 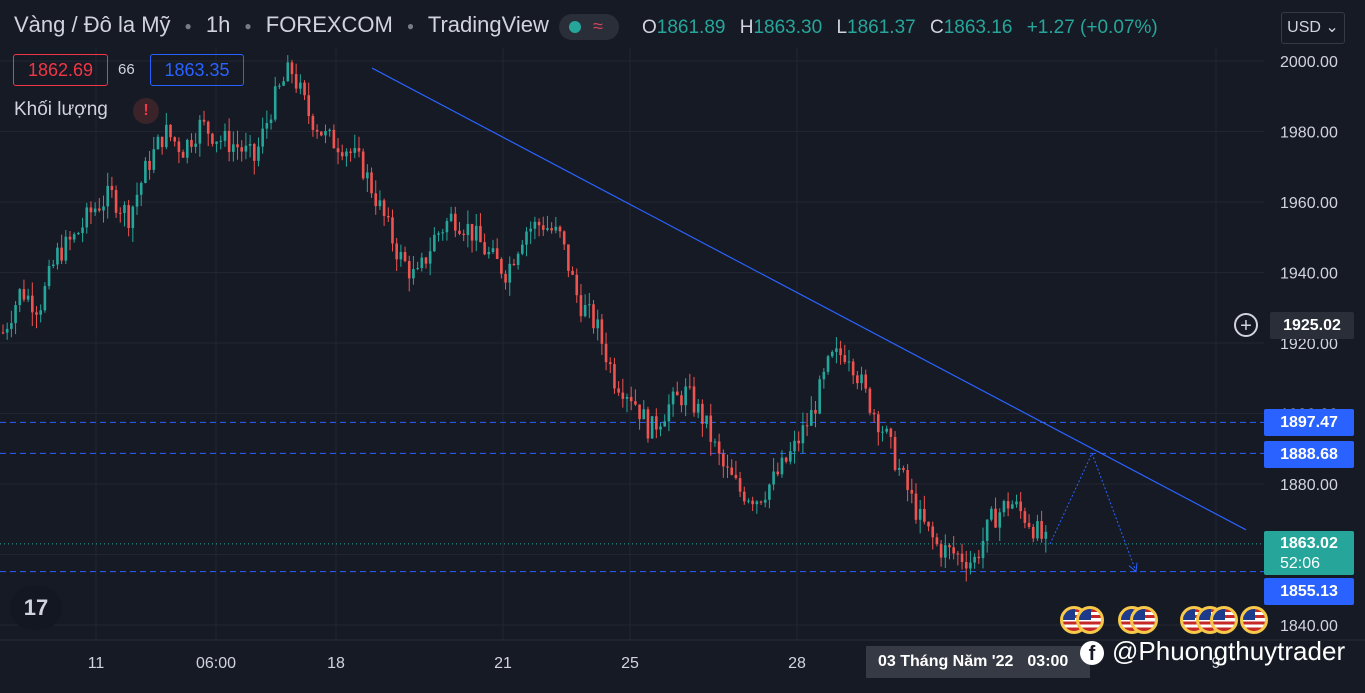 What do you see at coordinates (1246, 325) in the screenshot?
I see `add-level-icon: +` at bounding box center [1246, 325].